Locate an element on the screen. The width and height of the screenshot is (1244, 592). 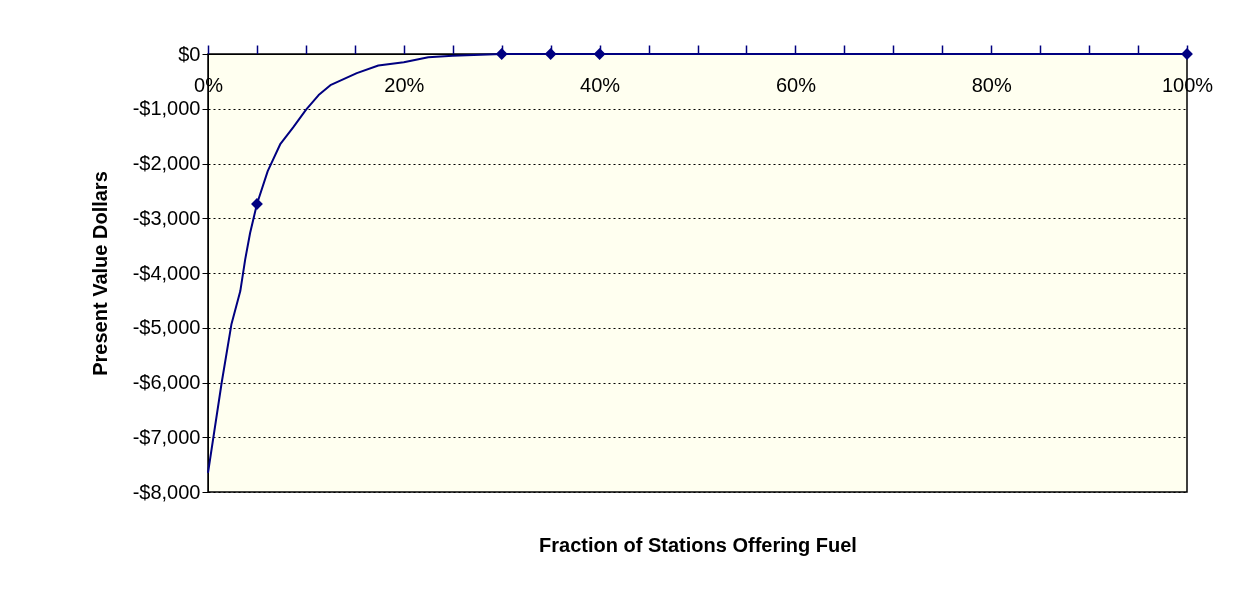
x-tick-label: 20% is located at coordinates (404, 84).